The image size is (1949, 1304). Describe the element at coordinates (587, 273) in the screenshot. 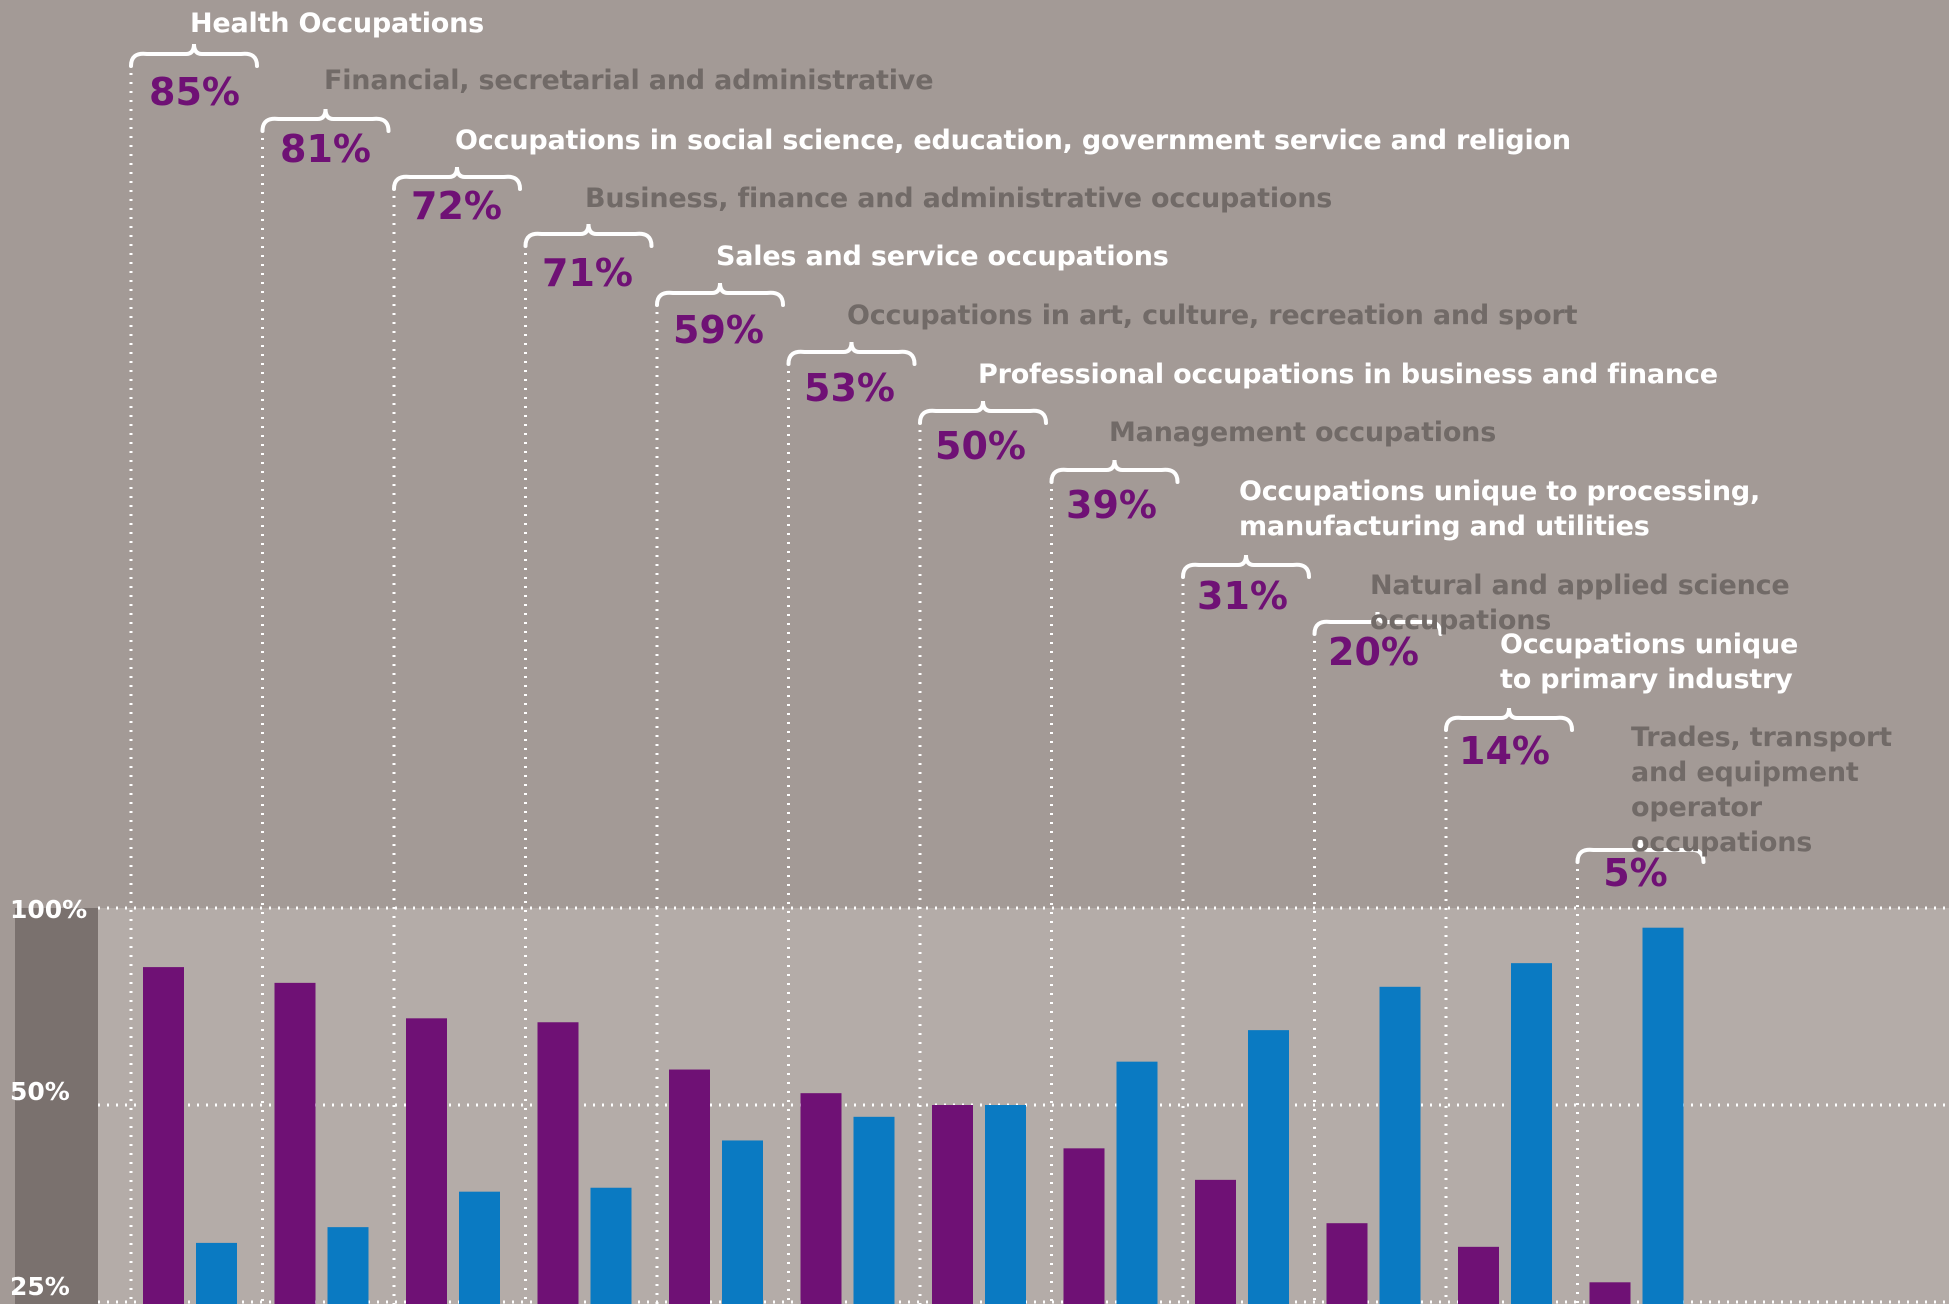

I see `percent-label-business-finance-admin: 71%` at that location.